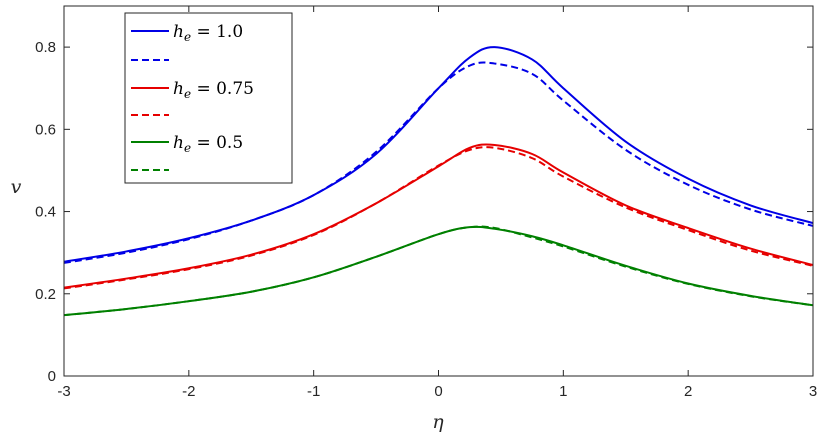 This screenshot has height=437, width=822. Describe the element at coordinates (45, 129) in the screenshot. I see `y-tick-label: 0.6` at that location.